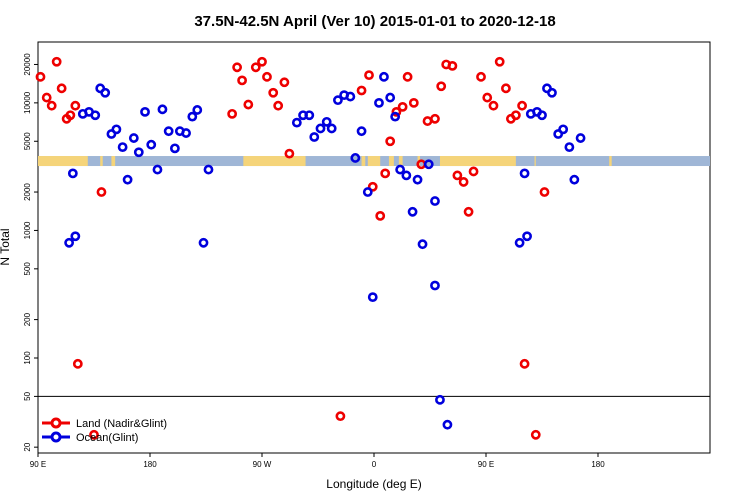  Describe the element at coordinates (6, 246) in the screenshot. I see `y-axis-label: N Total` at that location.